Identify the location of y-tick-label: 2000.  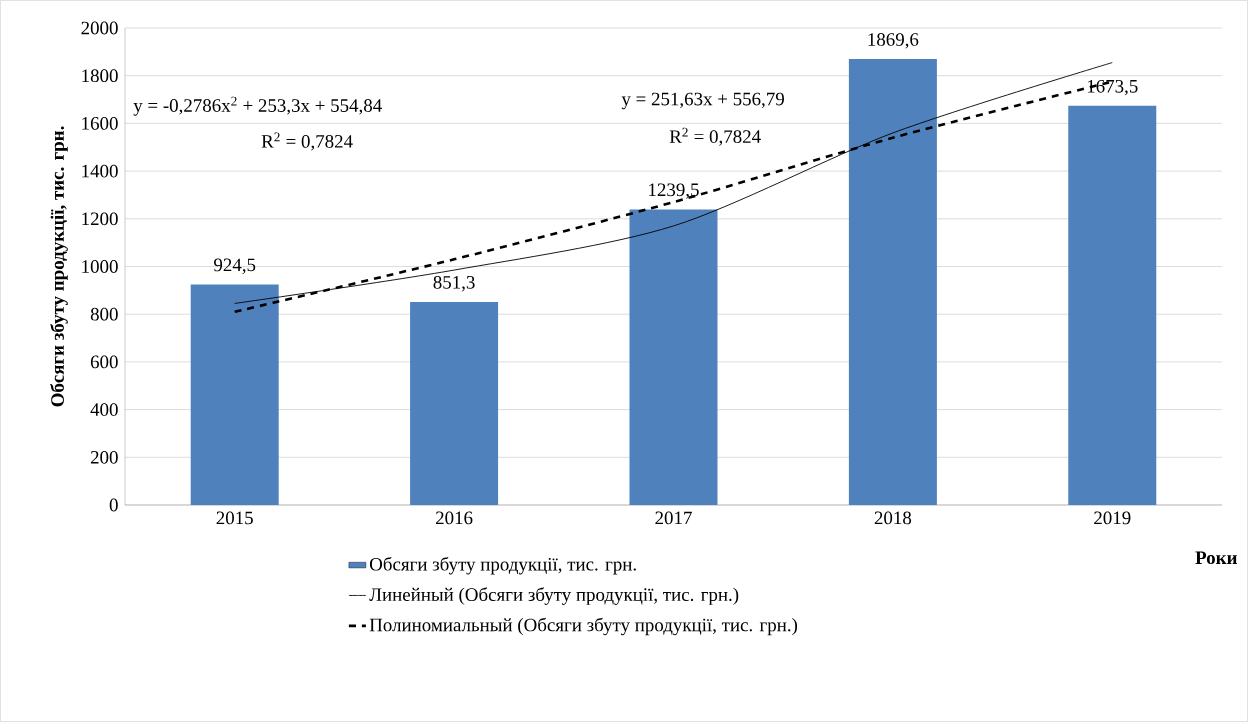
(99, 28).